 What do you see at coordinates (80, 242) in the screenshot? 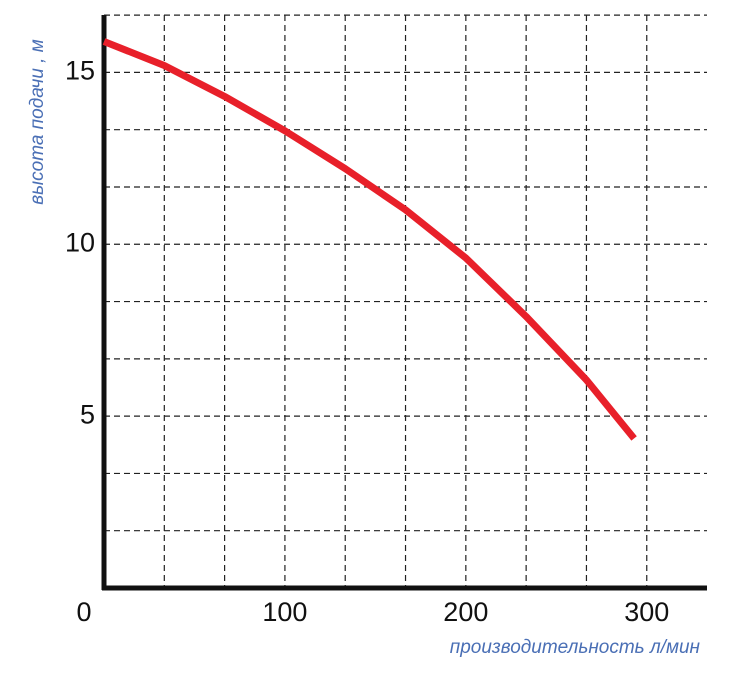
I see `y-tick-label: 10` at bounding box center [80, 242].